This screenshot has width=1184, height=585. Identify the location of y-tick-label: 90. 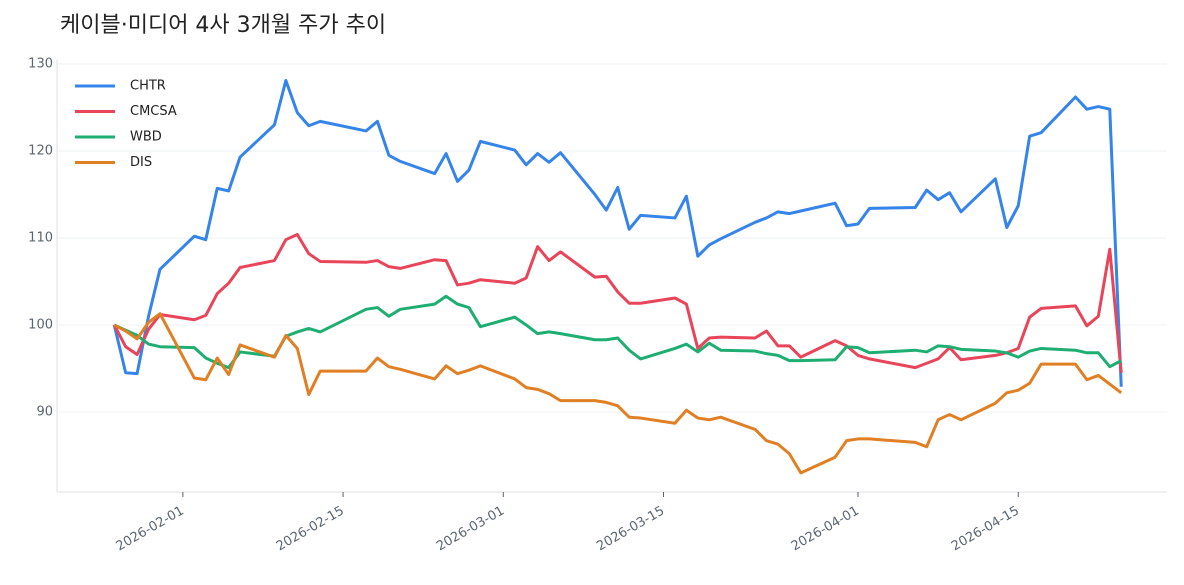
(44, 411).